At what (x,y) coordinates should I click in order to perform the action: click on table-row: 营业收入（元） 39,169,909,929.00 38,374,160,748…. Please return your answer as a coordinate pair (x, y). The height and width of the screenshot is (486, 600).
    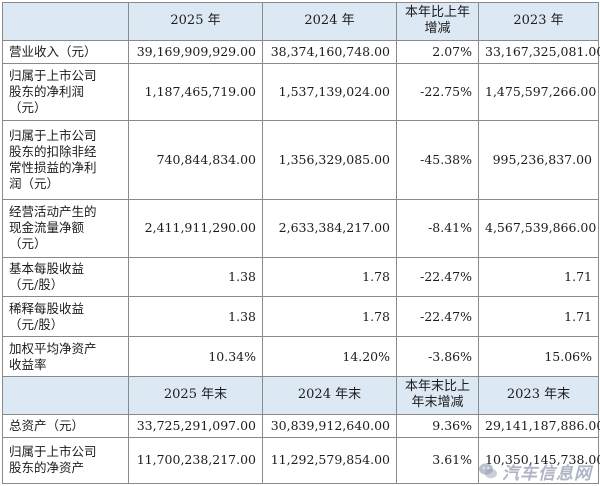
    Looking at the image, I should click on (301, 51).